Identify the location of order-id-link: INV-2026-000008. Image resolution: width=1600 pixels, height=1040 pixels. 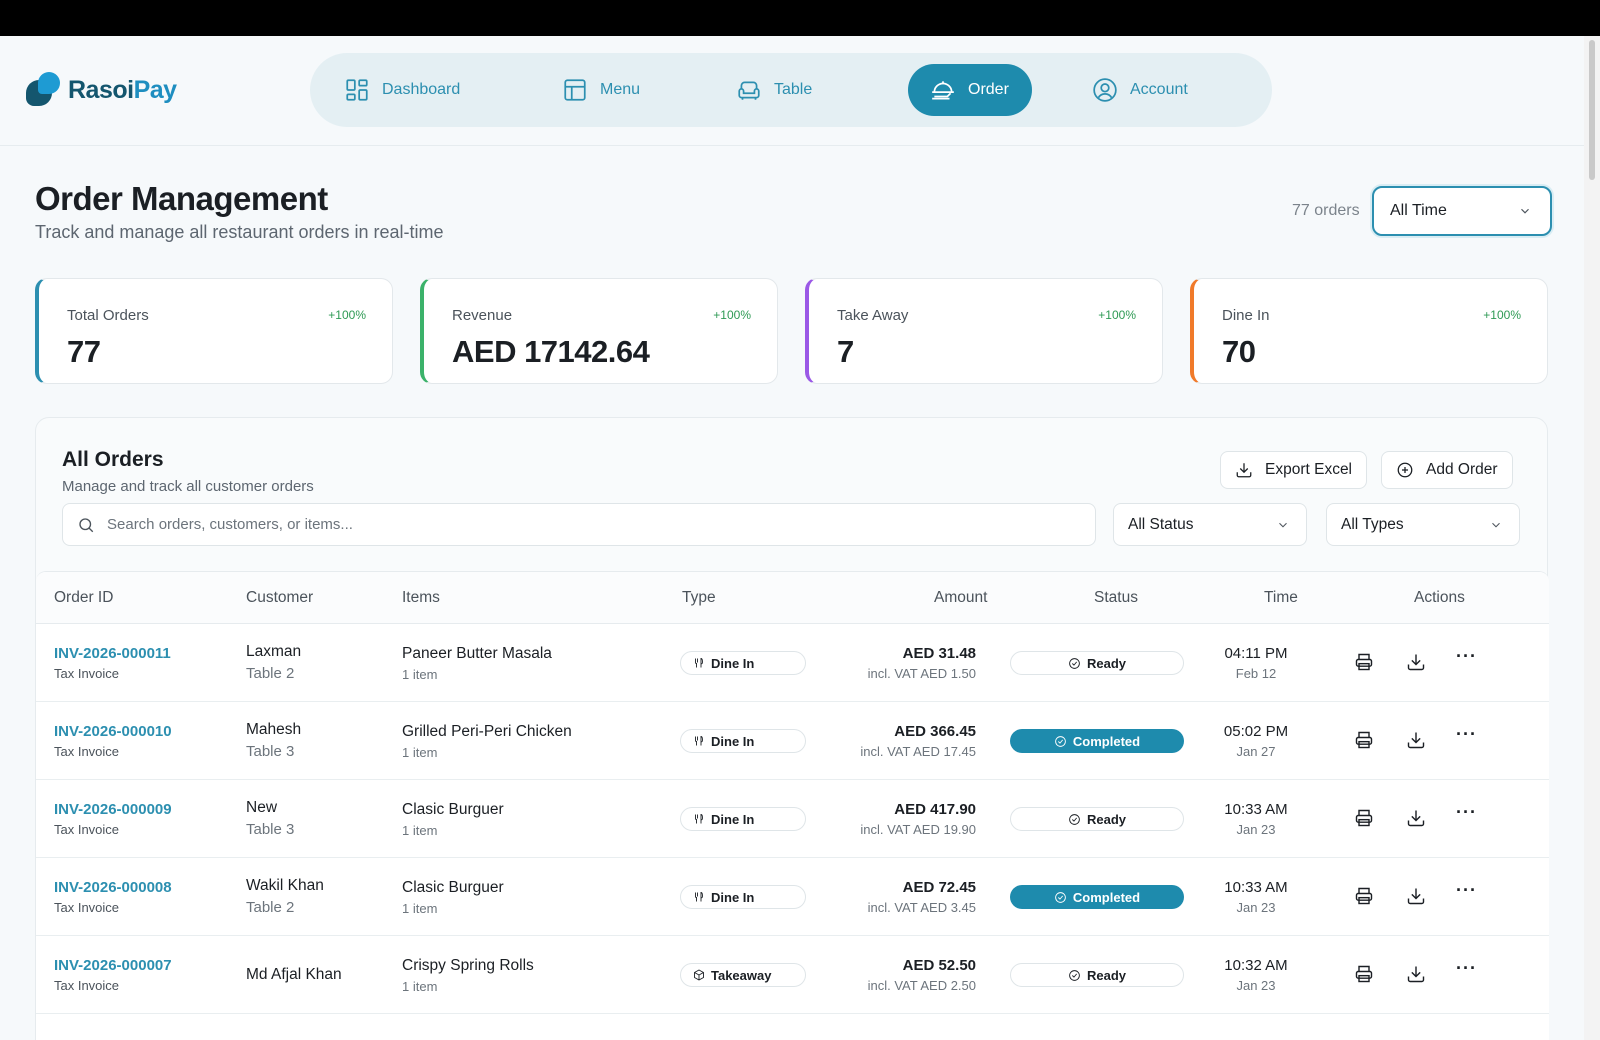
(113, 887).